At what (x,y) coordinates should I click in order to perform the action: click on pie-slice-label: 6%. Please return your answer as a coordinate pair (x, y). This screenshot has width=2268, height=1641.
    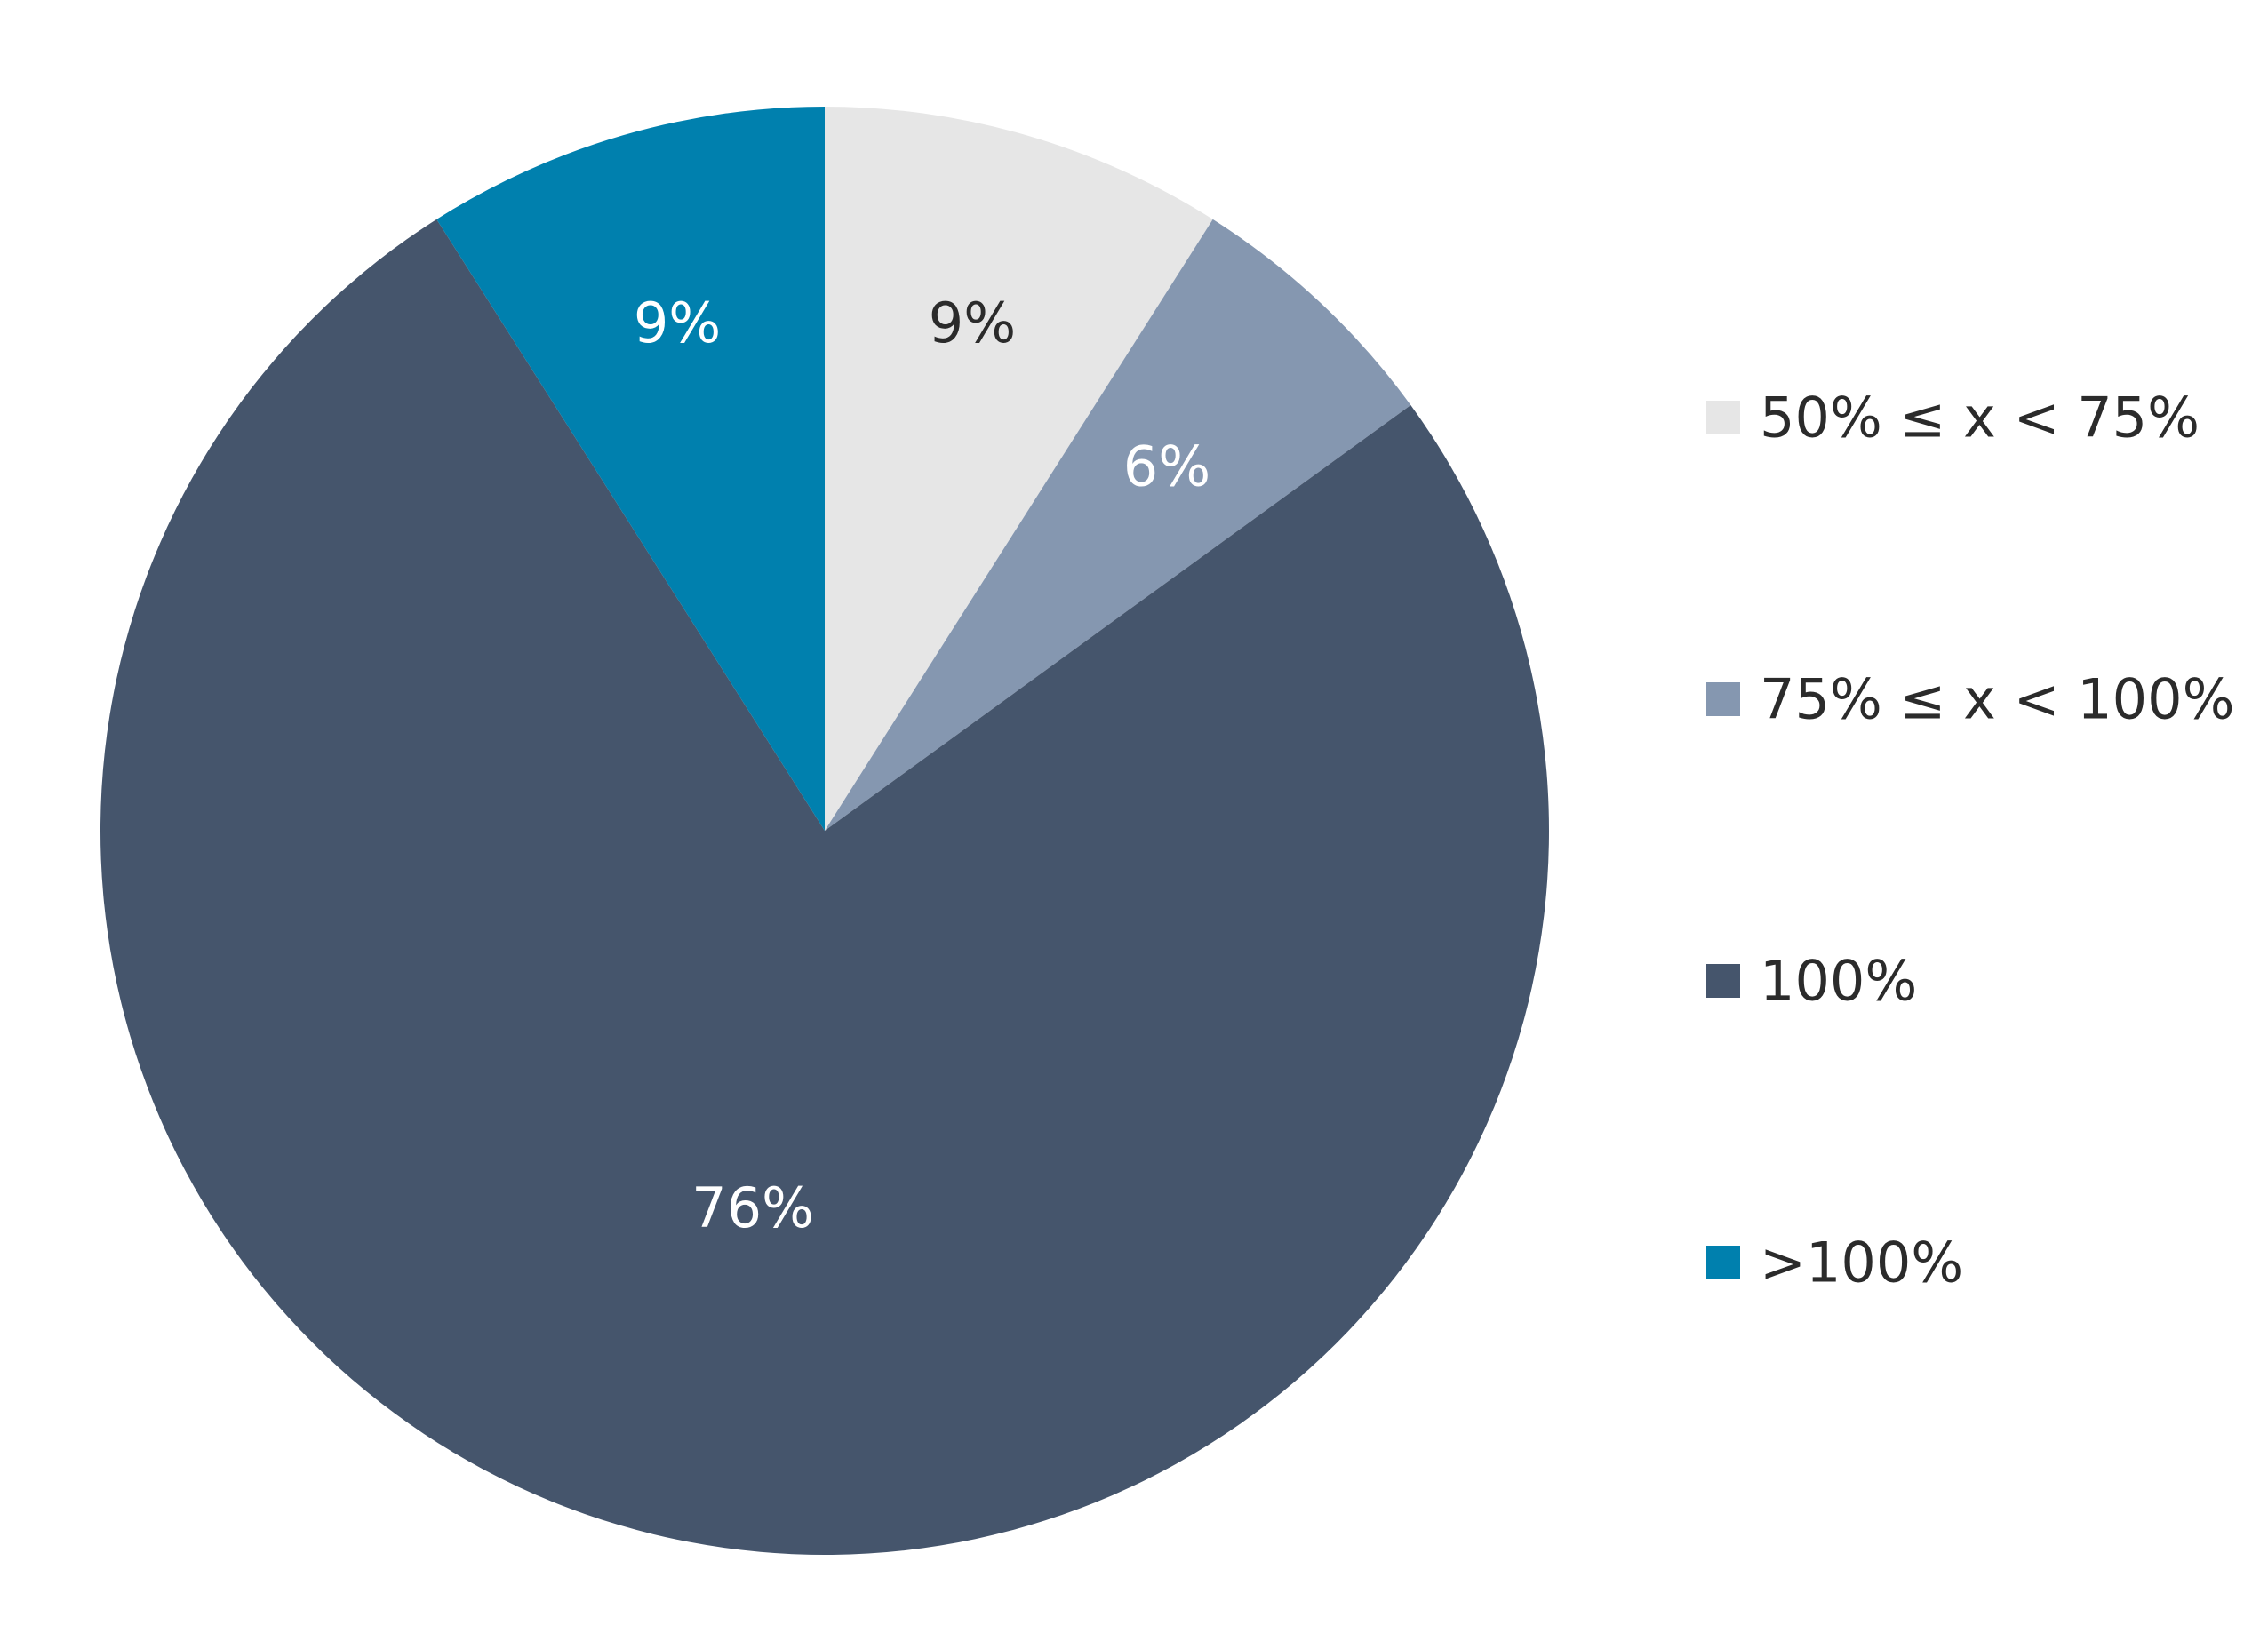
    Looking at the image, I should click on (1166, 466).